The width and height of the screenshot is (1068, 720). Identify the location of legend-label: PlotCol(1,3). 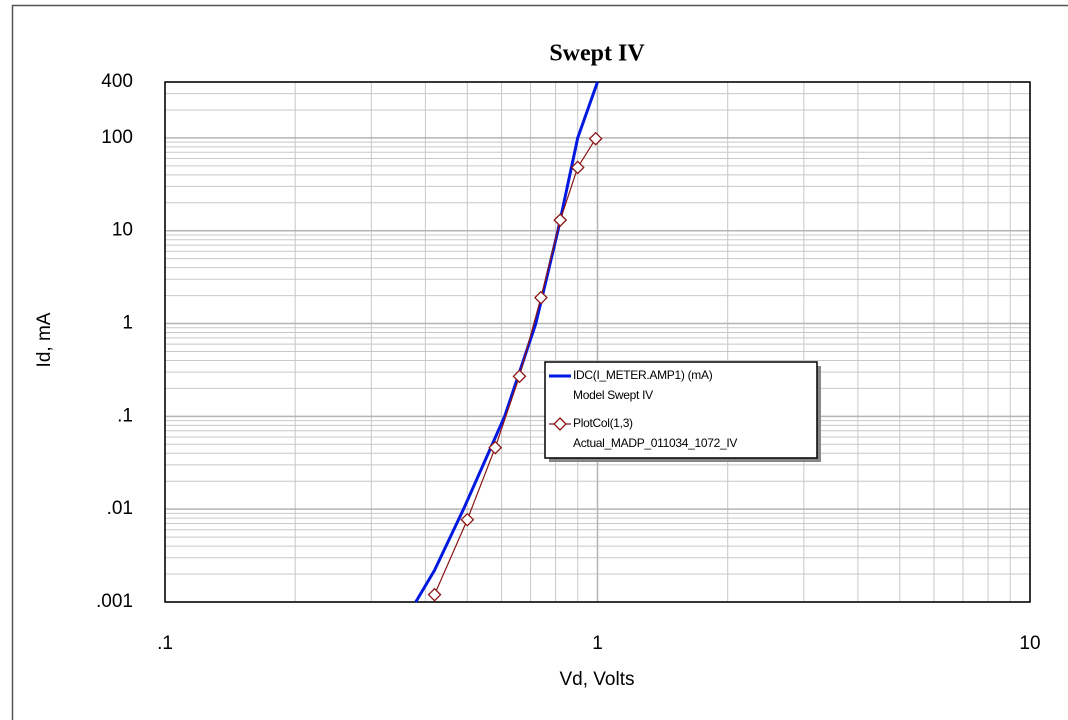
(603, 423).